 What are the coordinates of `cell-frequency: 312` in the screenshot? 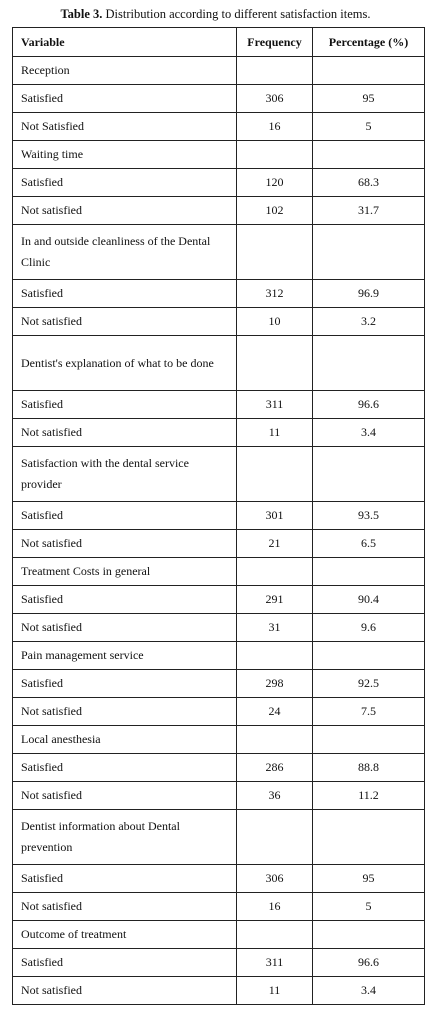 It's located at (274, 293).